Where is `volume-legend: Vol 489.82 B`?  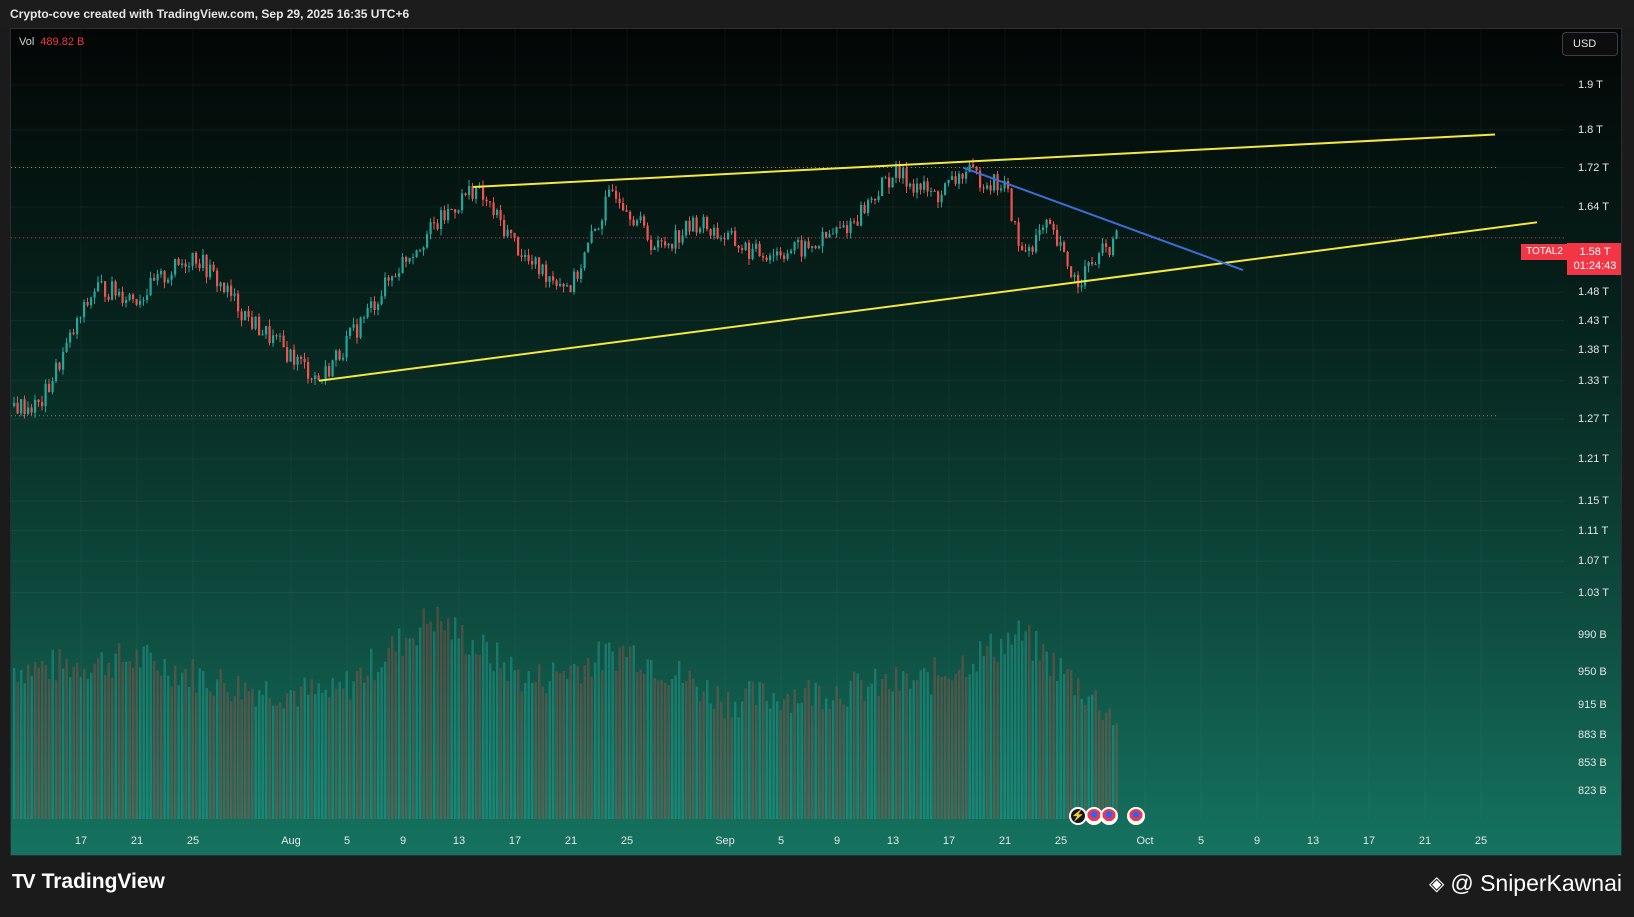
volume-legend: Vol 489.82 B is located at coordinates (51, 42).